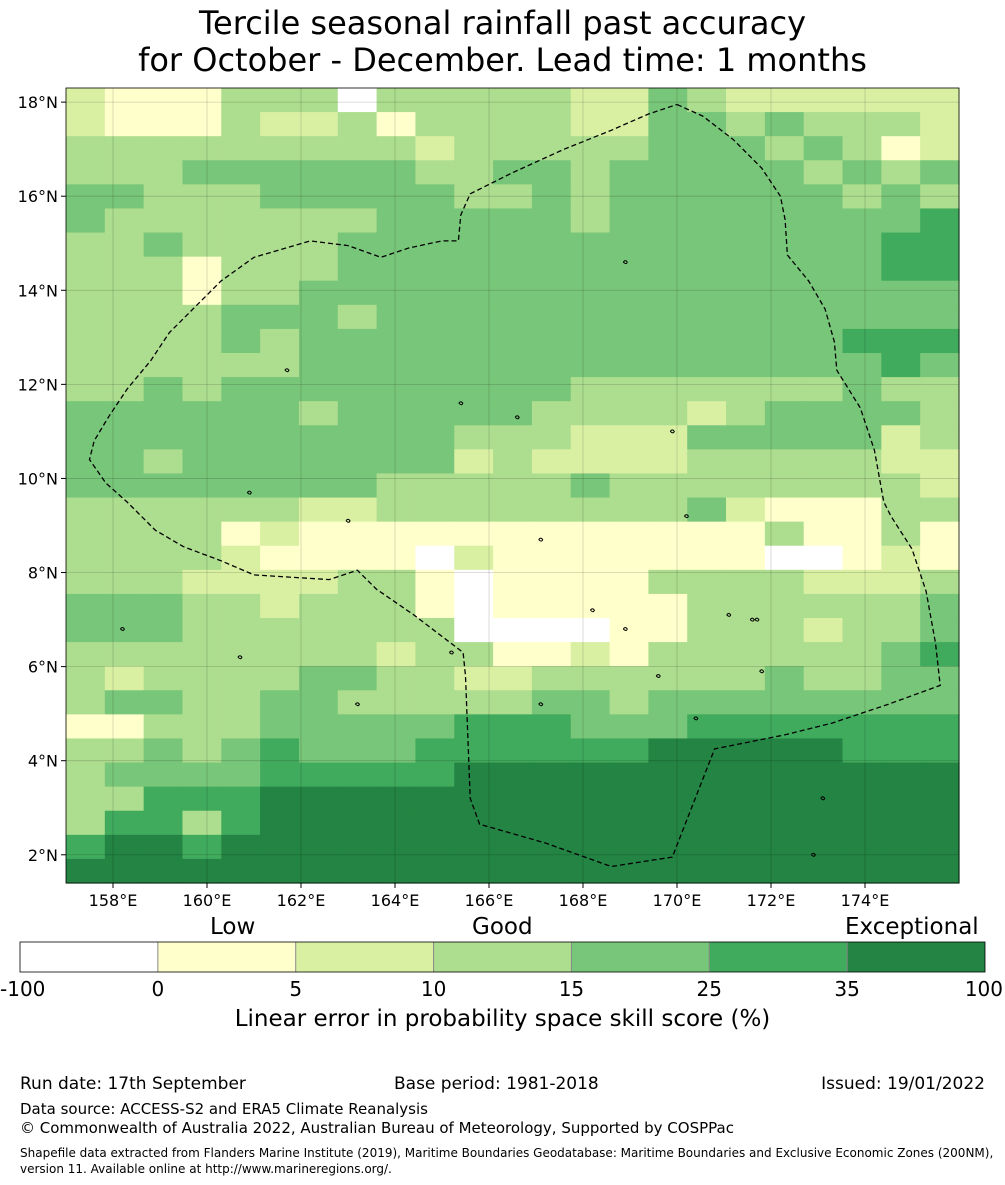 The height and width of the screenshot is (1185, 1005). I want to click on colorbar-frame, so click(502, 957).